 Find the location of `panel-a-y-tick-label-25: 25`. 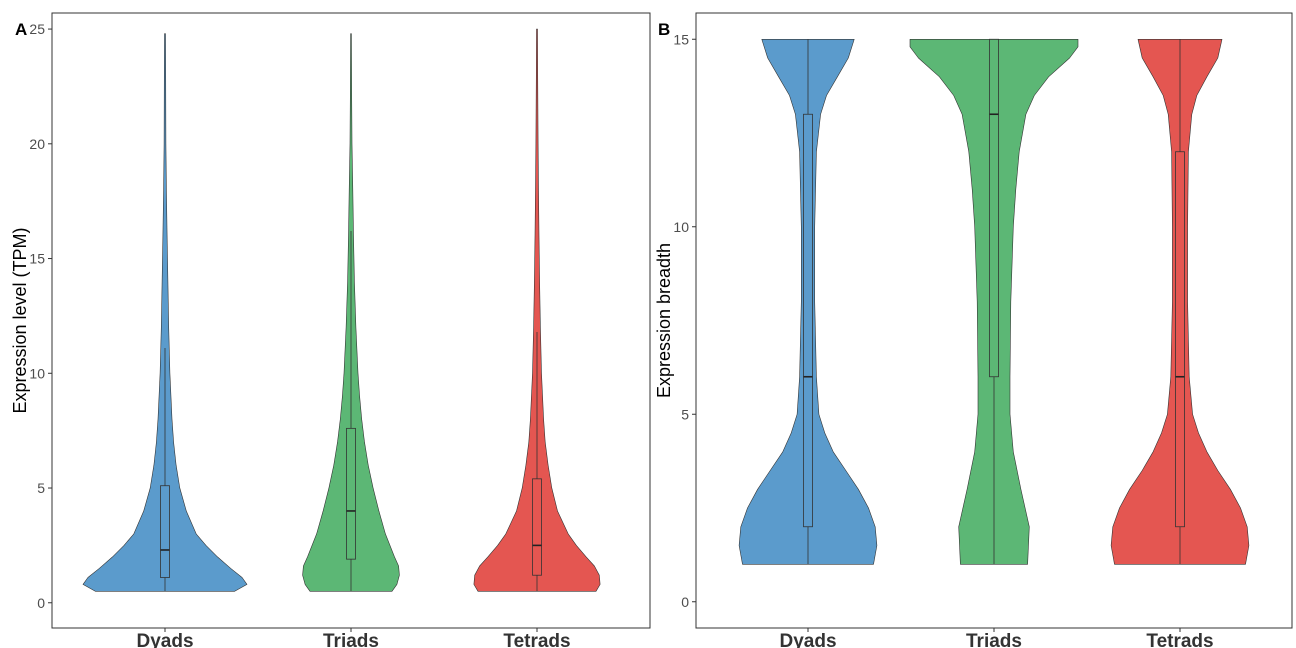

panel-a-y-tick-label-25: 25 is located at coordinates (37, 29).